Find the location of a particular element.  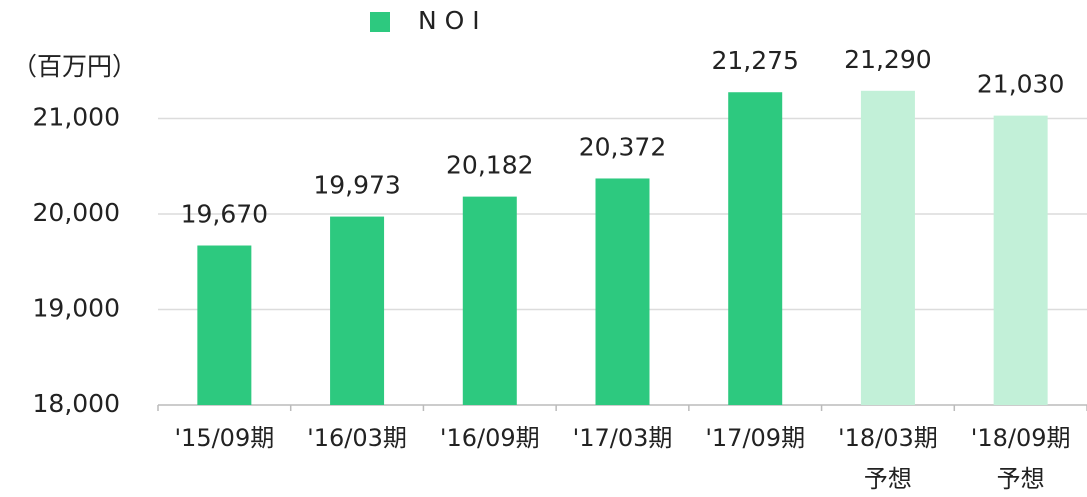

data-label: 21,275 is located at coordinates (754, 60).